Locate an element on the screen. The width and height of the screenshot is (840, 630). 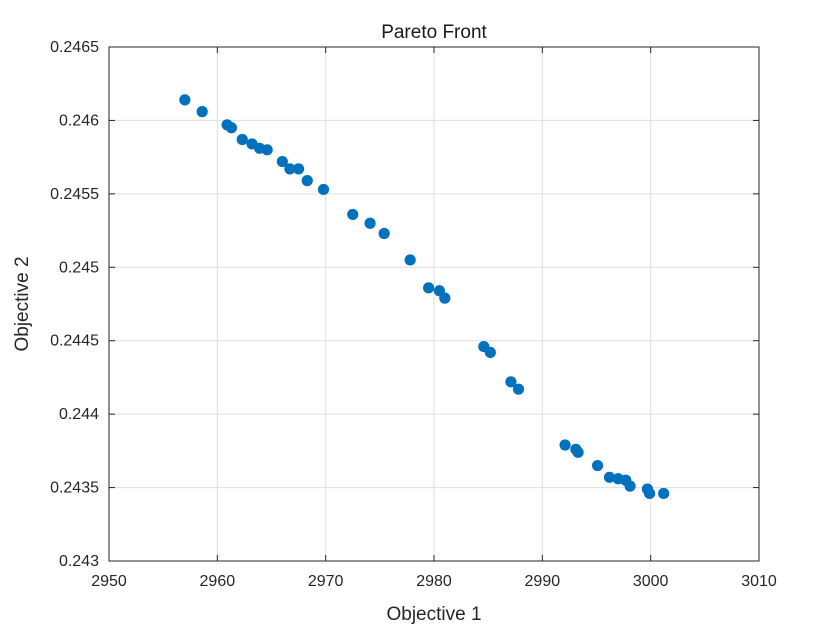
x-tick-label: 2990 is located at coordinates (543, 581).